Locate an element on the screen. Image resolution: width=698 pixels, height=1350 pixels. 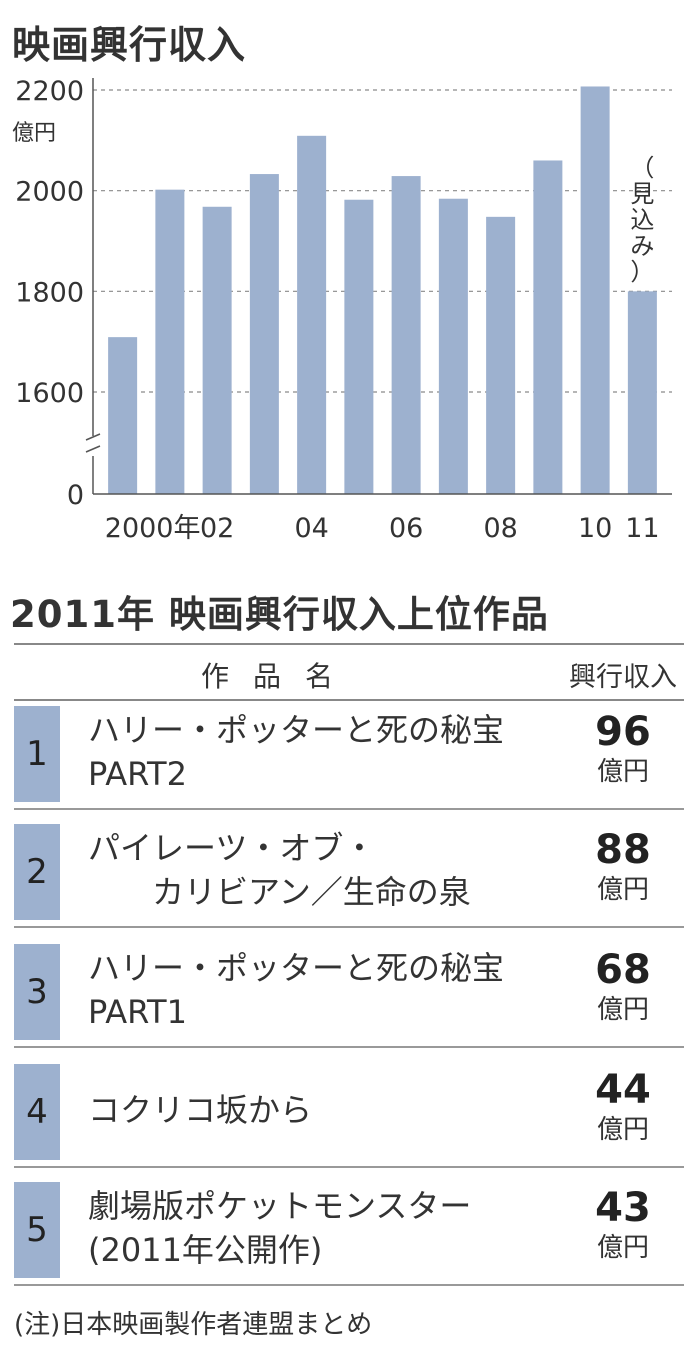
revenue-value: 44 is located at coordinates (623, 1090).